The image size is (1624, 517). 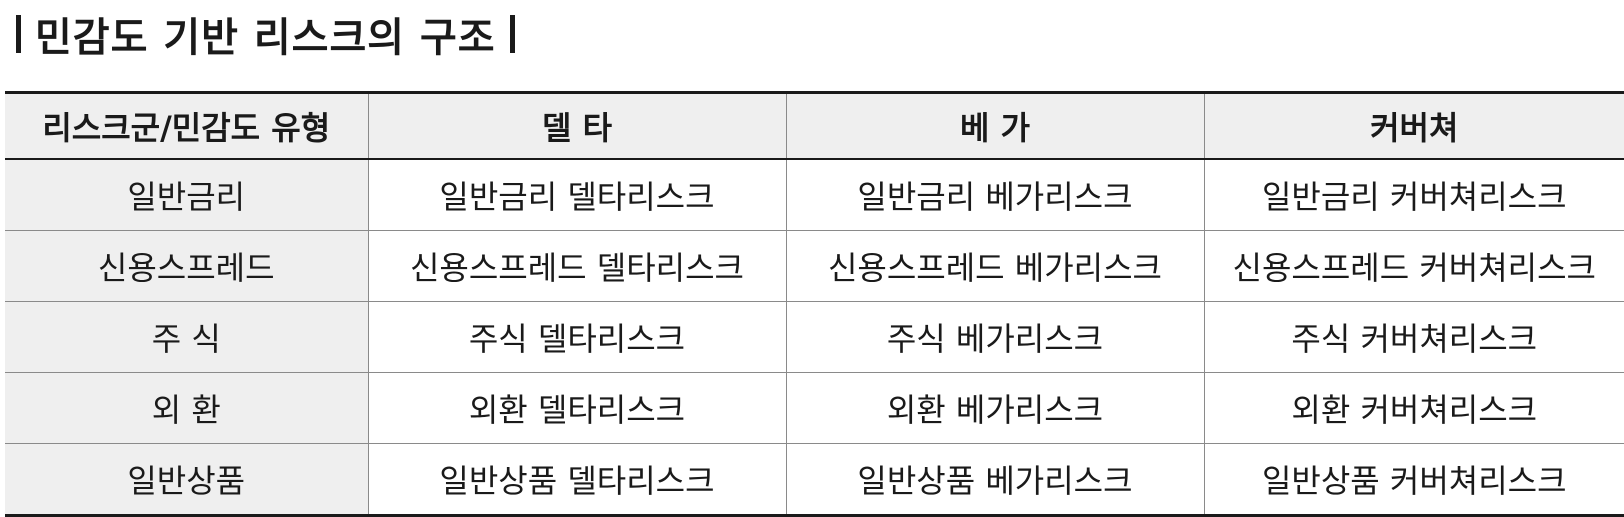 I want to click on table-cell: 일반상품 커버쳐리스크, so click(x=1413, y=479).